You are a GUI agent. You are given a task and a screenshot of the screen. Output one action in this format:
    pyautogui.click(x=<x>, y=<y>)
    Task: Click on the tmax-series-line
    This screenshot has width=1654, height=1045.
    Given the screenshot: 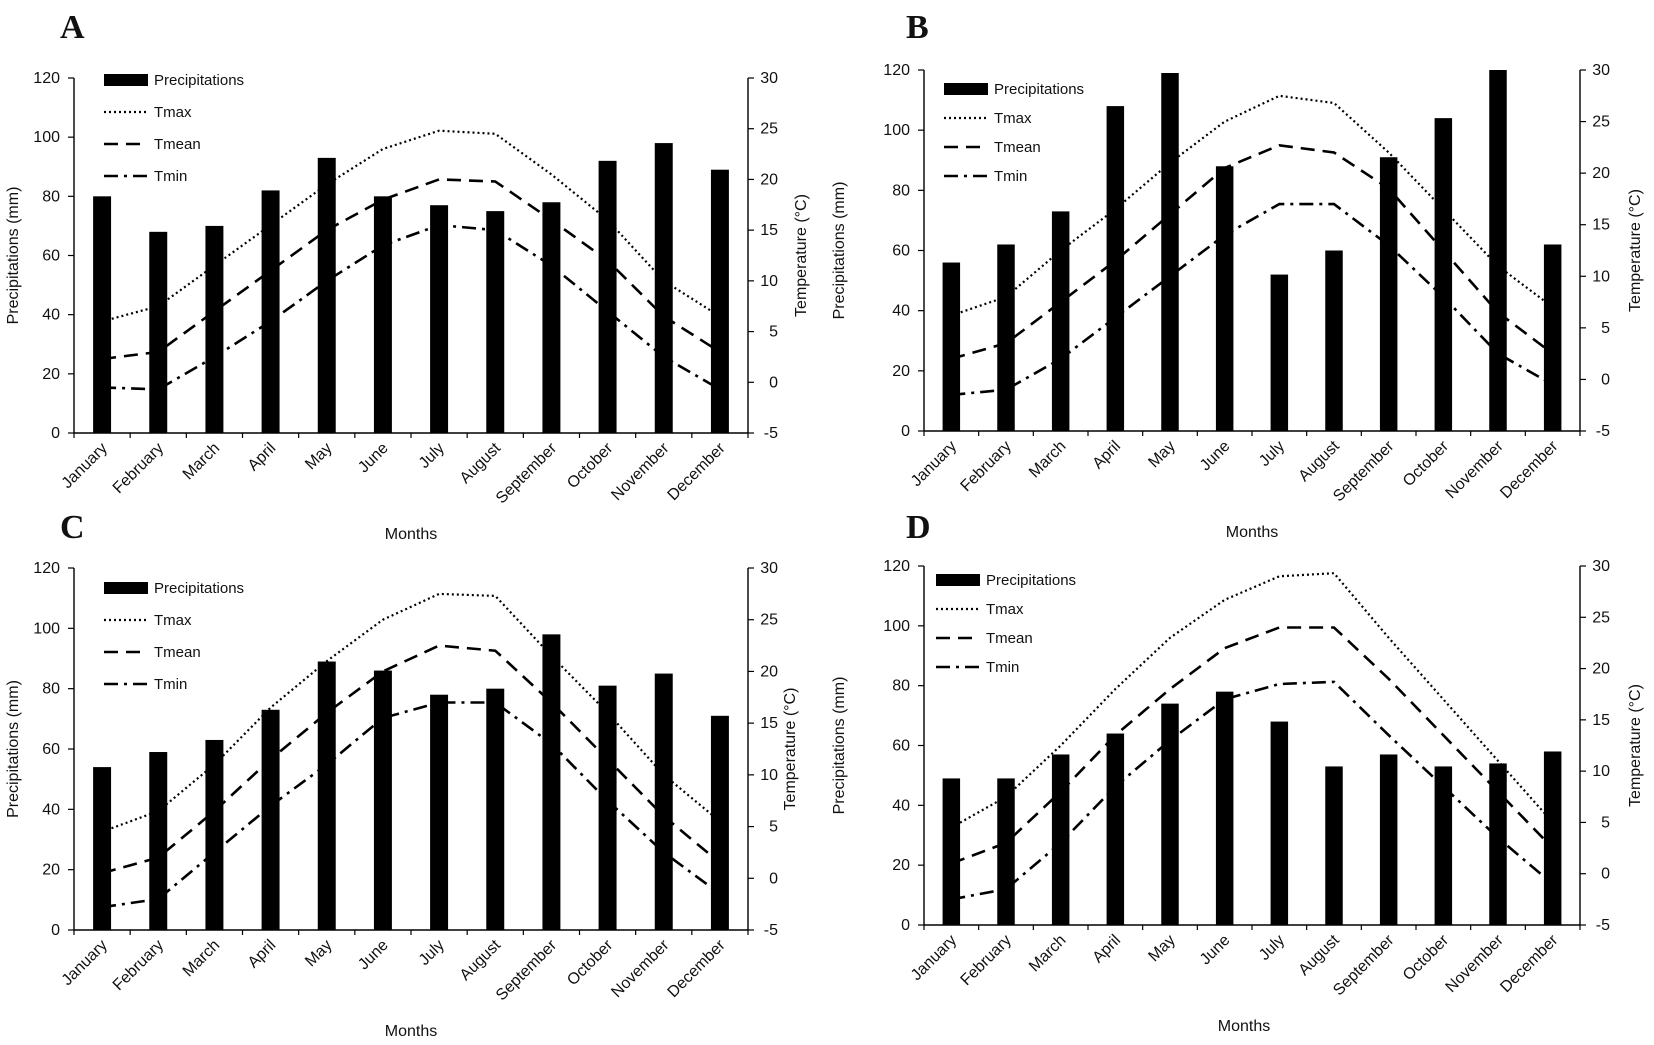 What is the action you would take?
    pyautogui.click(x=1252, y=205)
    